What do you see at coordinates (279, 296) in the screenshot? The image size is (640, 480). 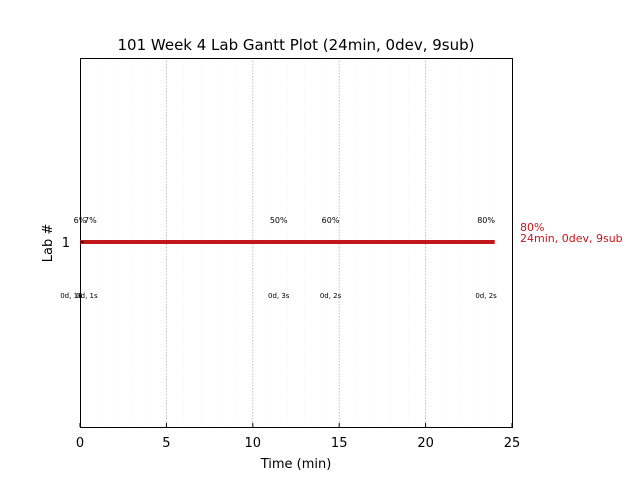 I see `submission-label: 0d, 3s` at bounding box center [279, 296].